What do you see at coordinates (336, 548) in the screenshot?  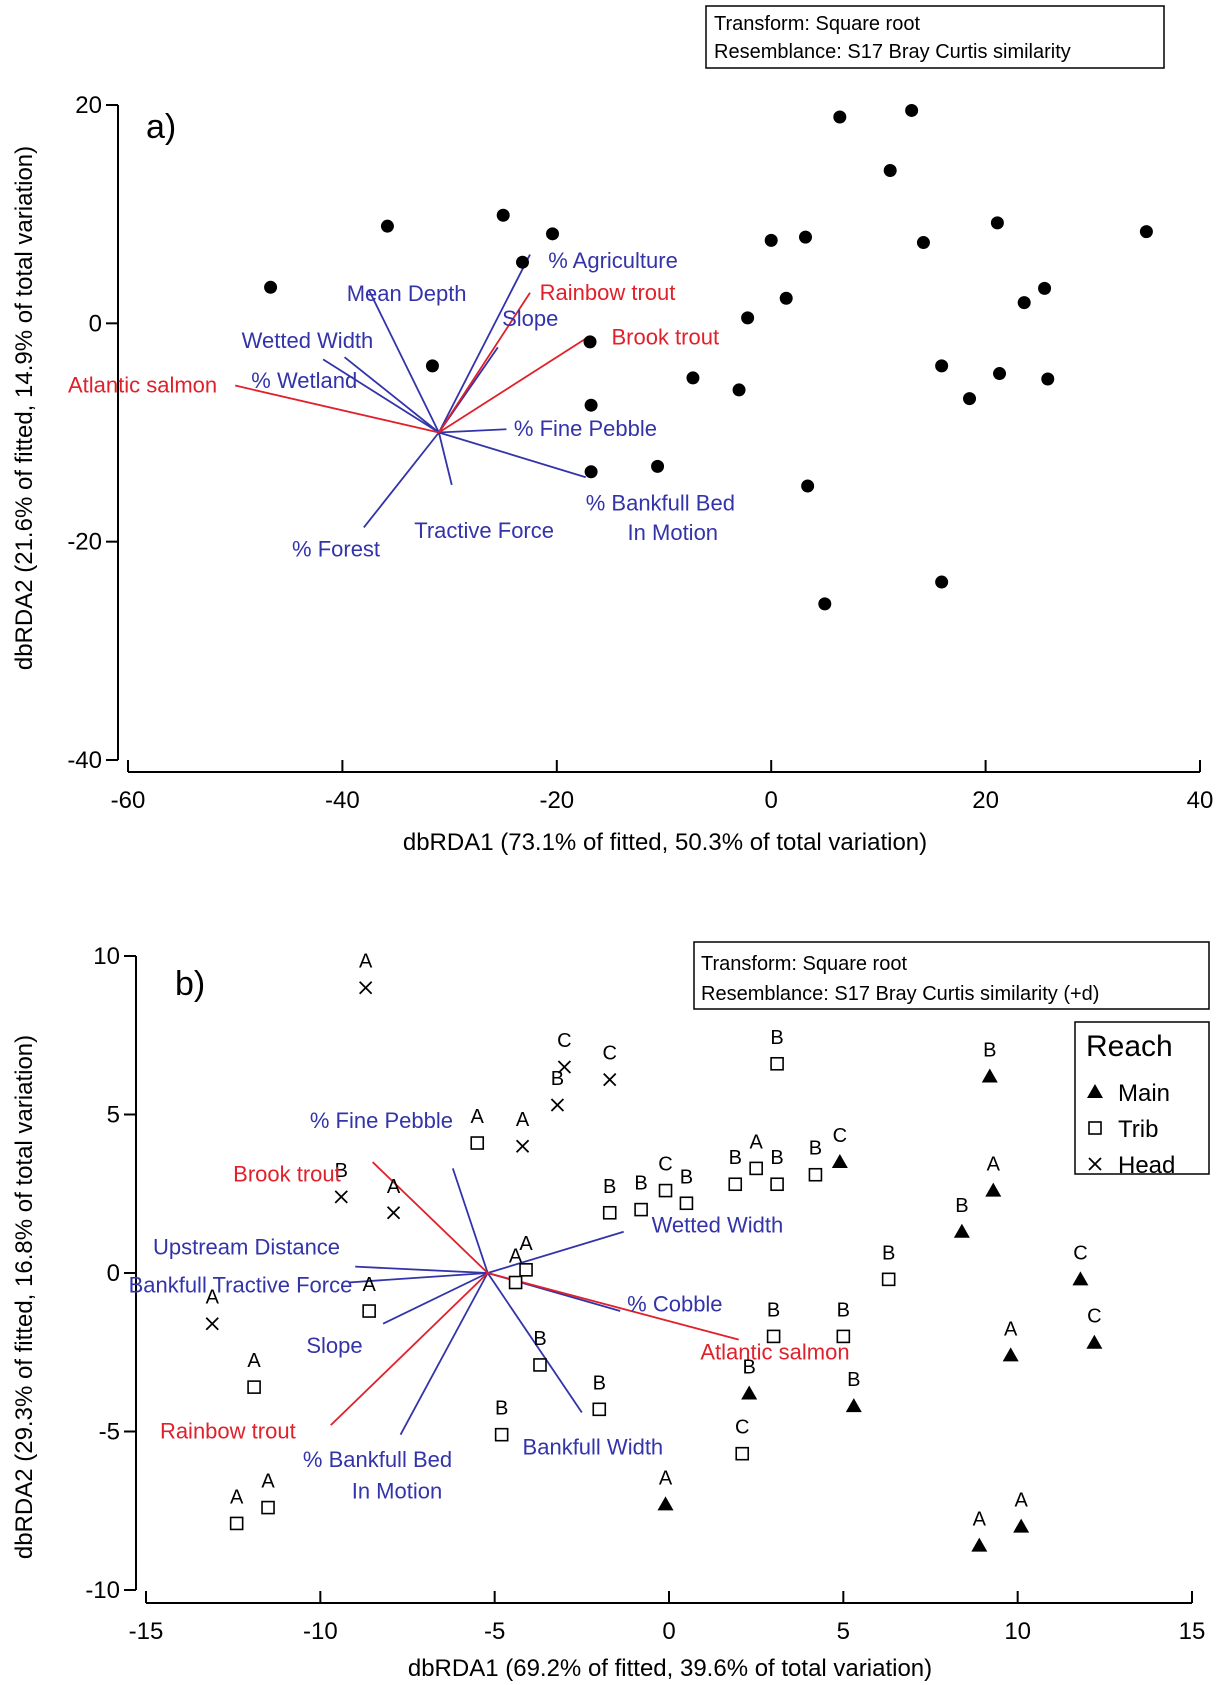 I see `env-vector-label: % Forest` at bounding box center [336, 548].